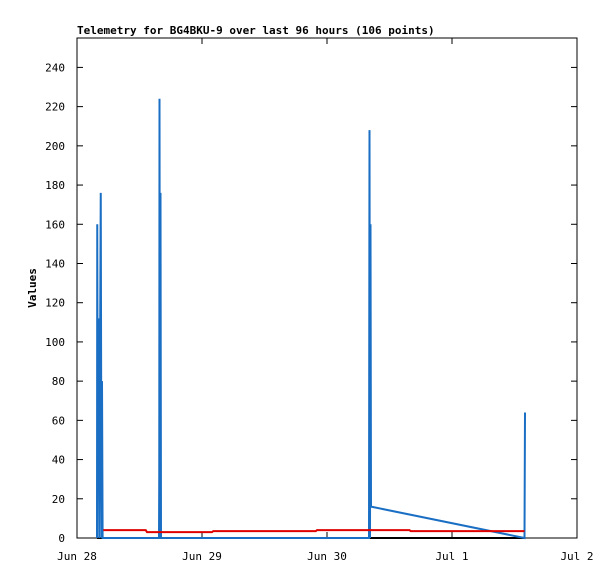 The height and width of the screenshot is (579, 615). What do you see at coordinates (451, 556) in the screenshot?
I see `x-tick-label: Jul 1` at bounding box center [451, 556].